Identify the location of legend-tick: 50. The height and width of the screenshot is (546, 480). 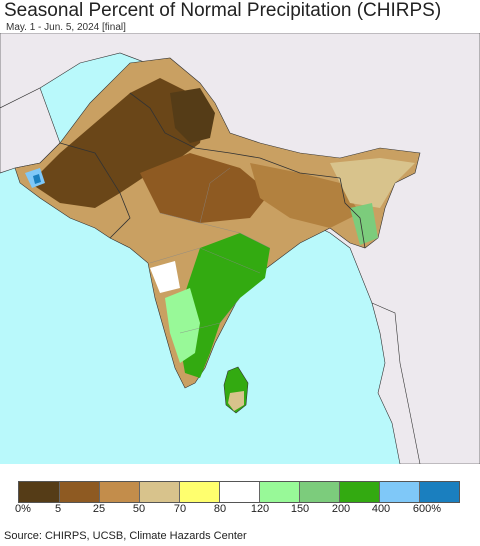
(139, 509).